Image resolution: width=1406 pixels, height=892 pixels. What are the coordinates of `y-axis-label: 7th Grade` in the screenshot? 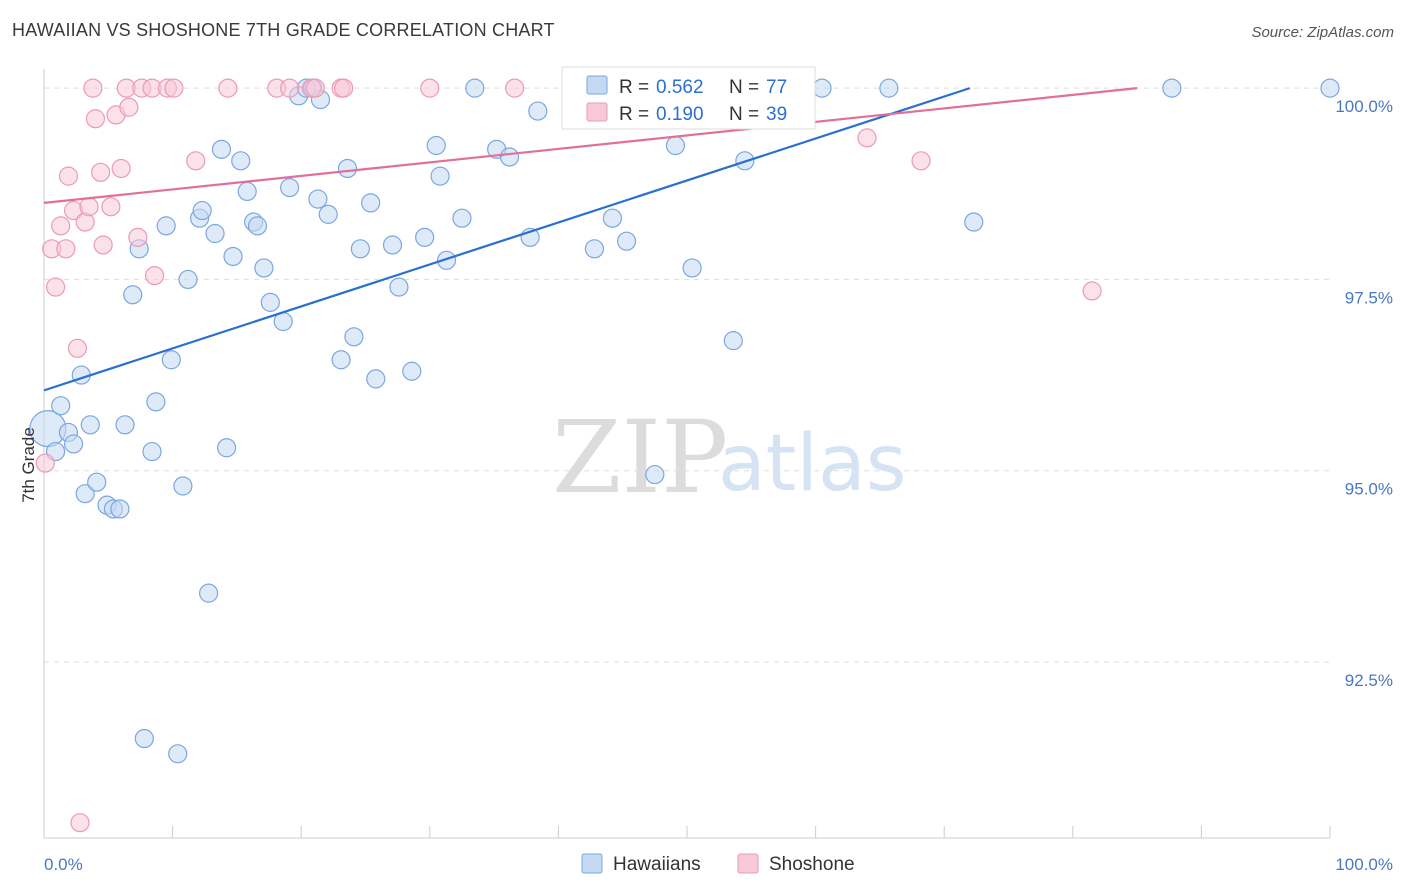 It's located at (28, 465).